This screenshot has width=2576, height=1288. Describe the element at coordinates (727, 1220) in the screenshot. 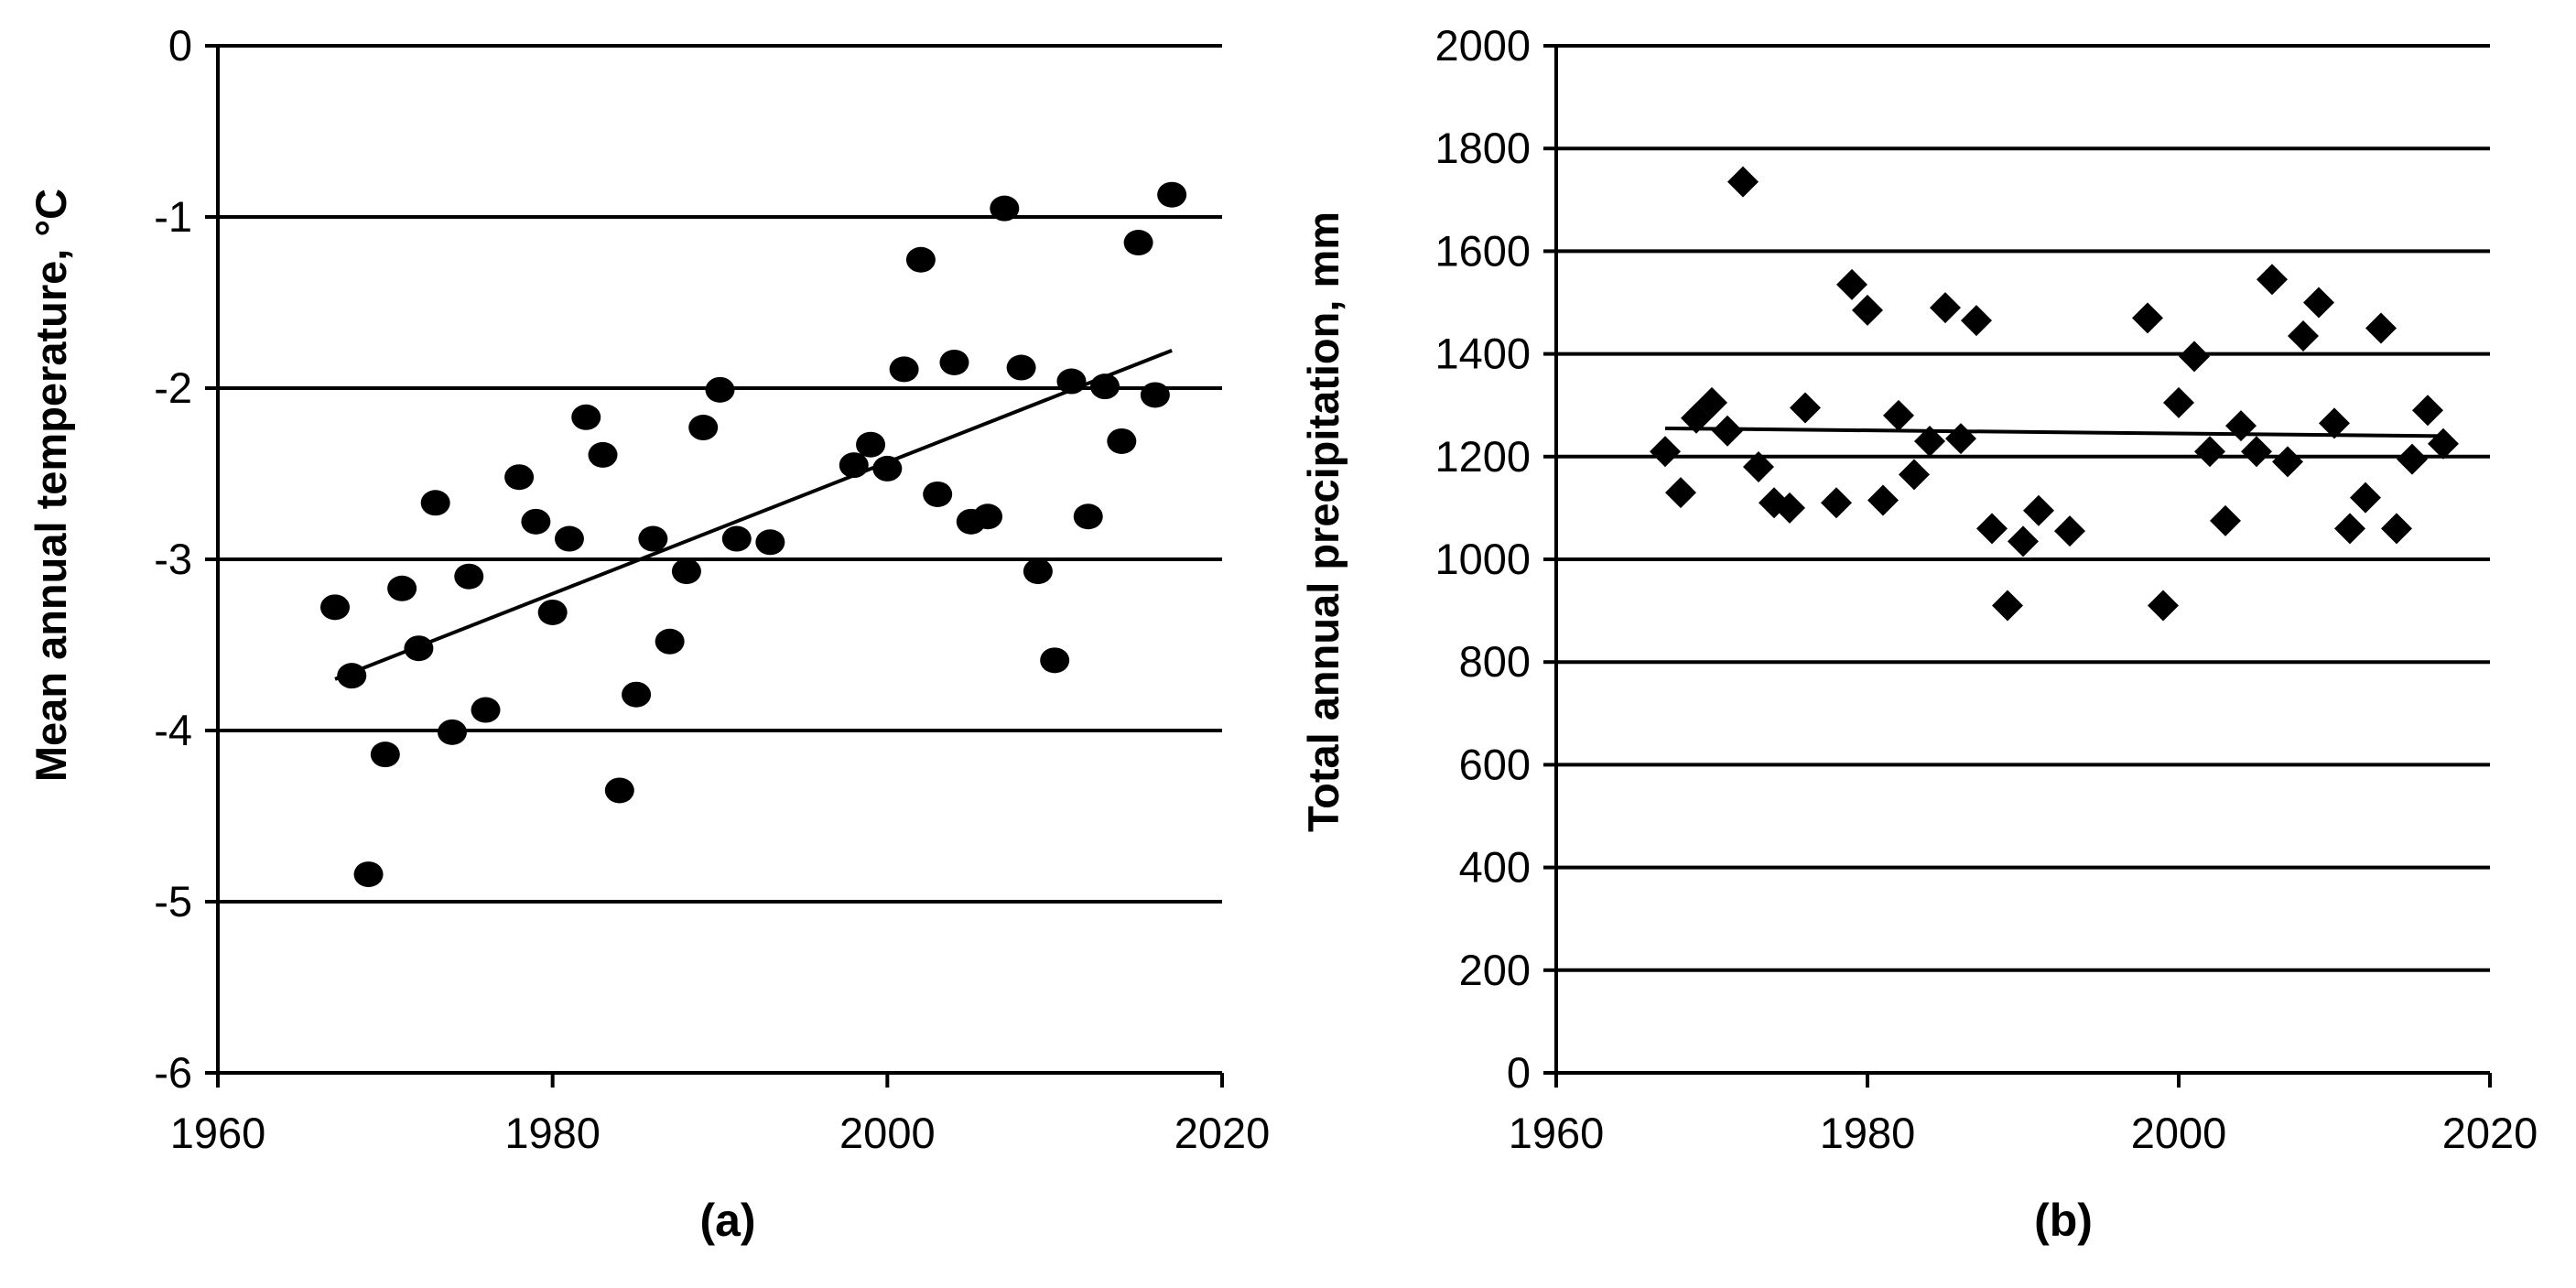

I see `panel-label-a: (a)` at that location.